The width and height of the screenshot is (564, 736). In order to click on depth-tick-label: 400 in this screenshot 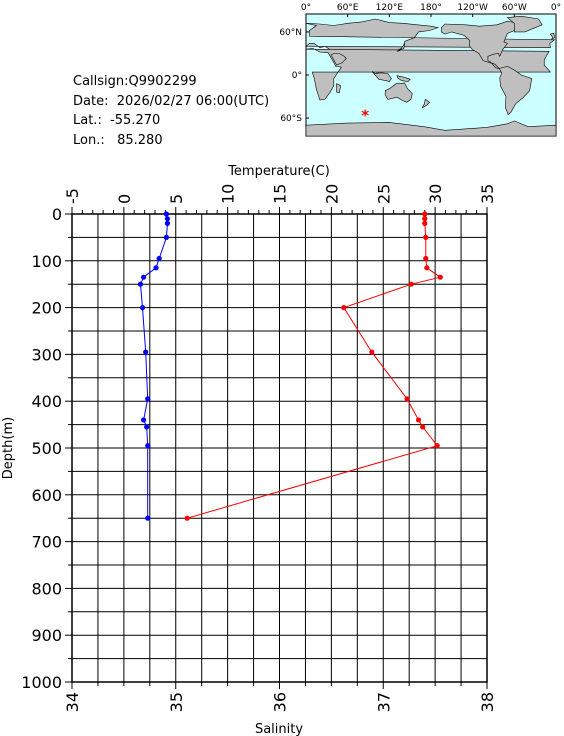, I will do `click(46, 401)`.